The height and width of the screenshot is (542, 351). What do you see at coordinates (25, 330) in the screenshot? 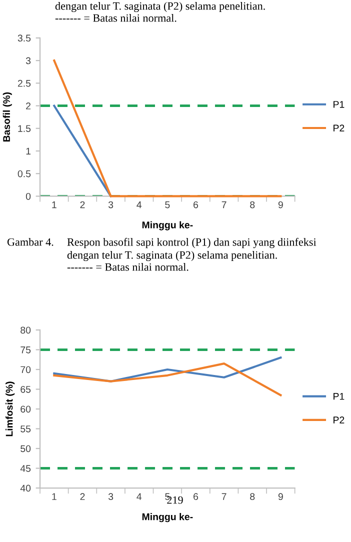
I see `y-tick-label: 80` at bounding box center [25, 330].